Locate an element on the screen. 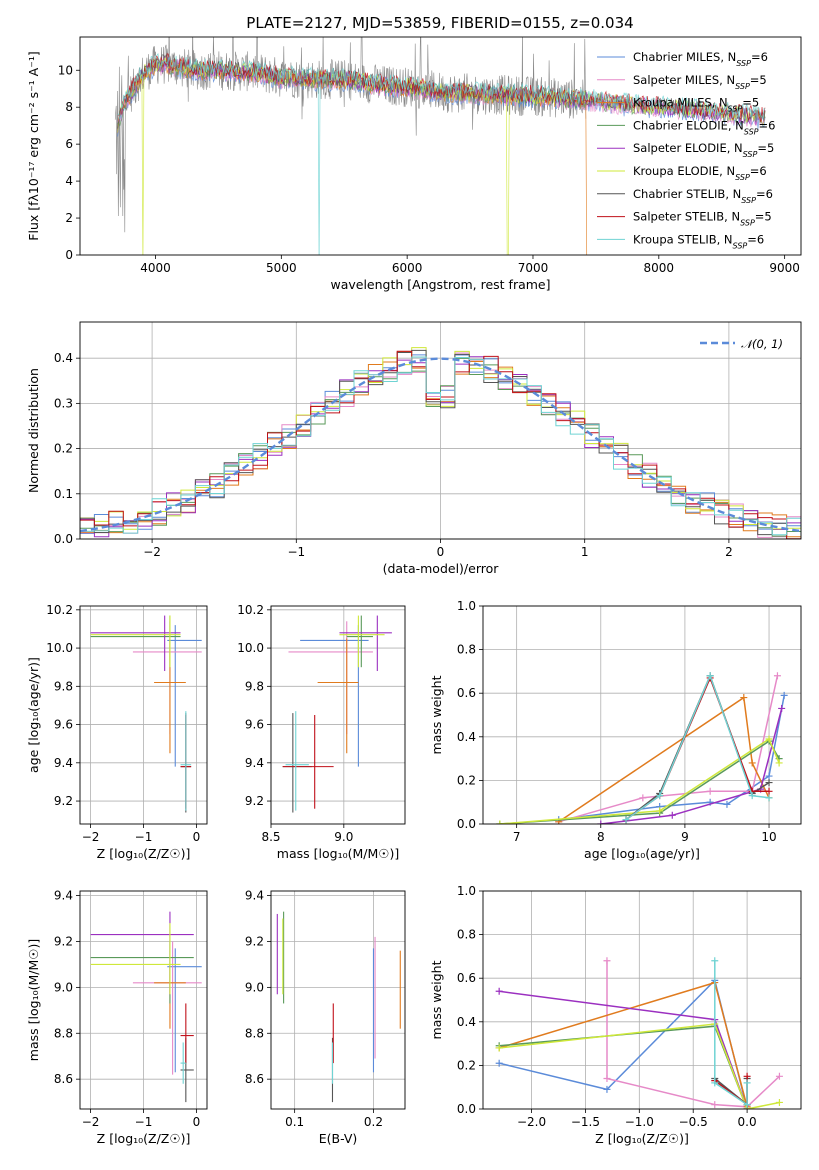  tick-label-y: 9.4 is located at coordinates (254, 896).